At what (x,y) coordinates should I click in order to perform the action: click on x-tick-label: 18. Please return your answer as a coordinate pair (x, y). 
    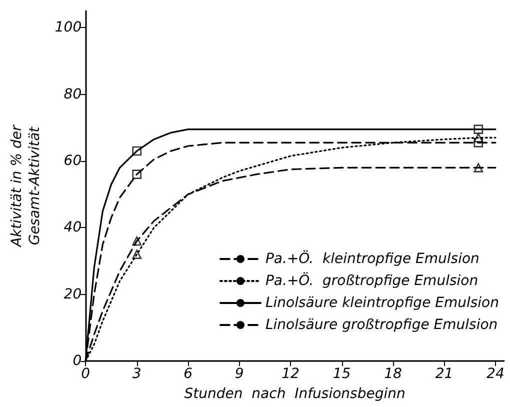
    Looking at the image, I should click on (393, 374).